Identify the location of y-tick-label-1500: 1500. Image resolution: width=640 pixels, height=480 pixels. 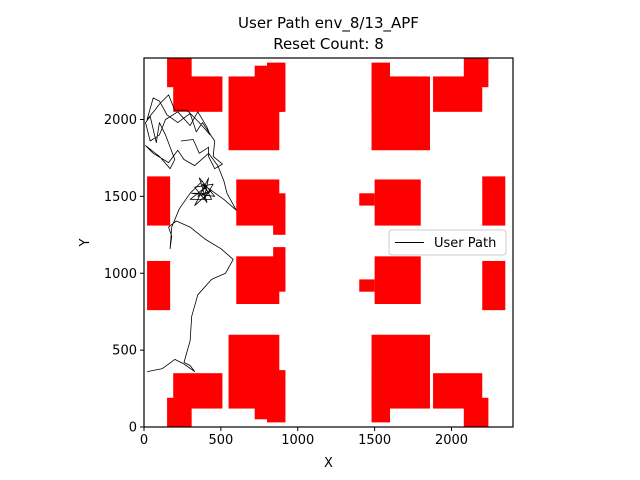
(120, 197).